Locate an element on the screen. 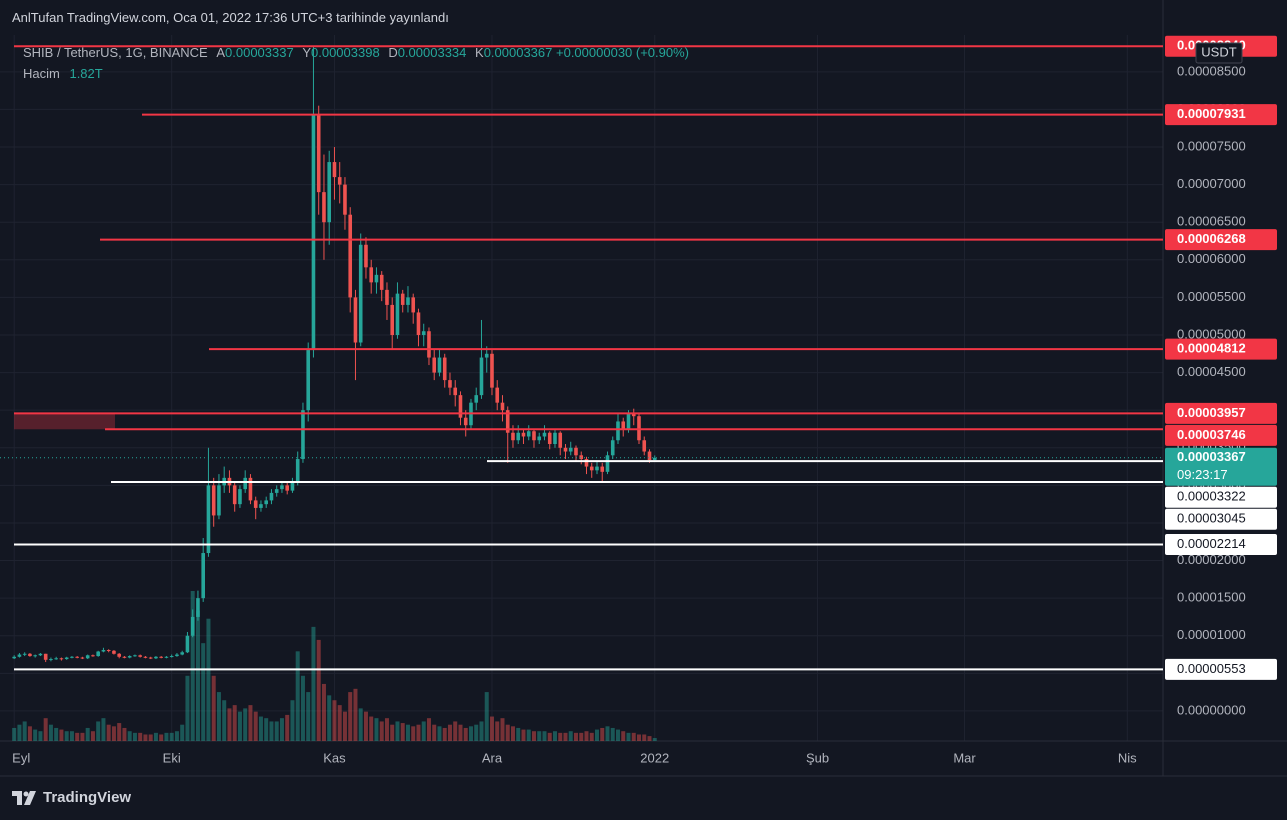  close-key: K is located at coordinates (479, 52).